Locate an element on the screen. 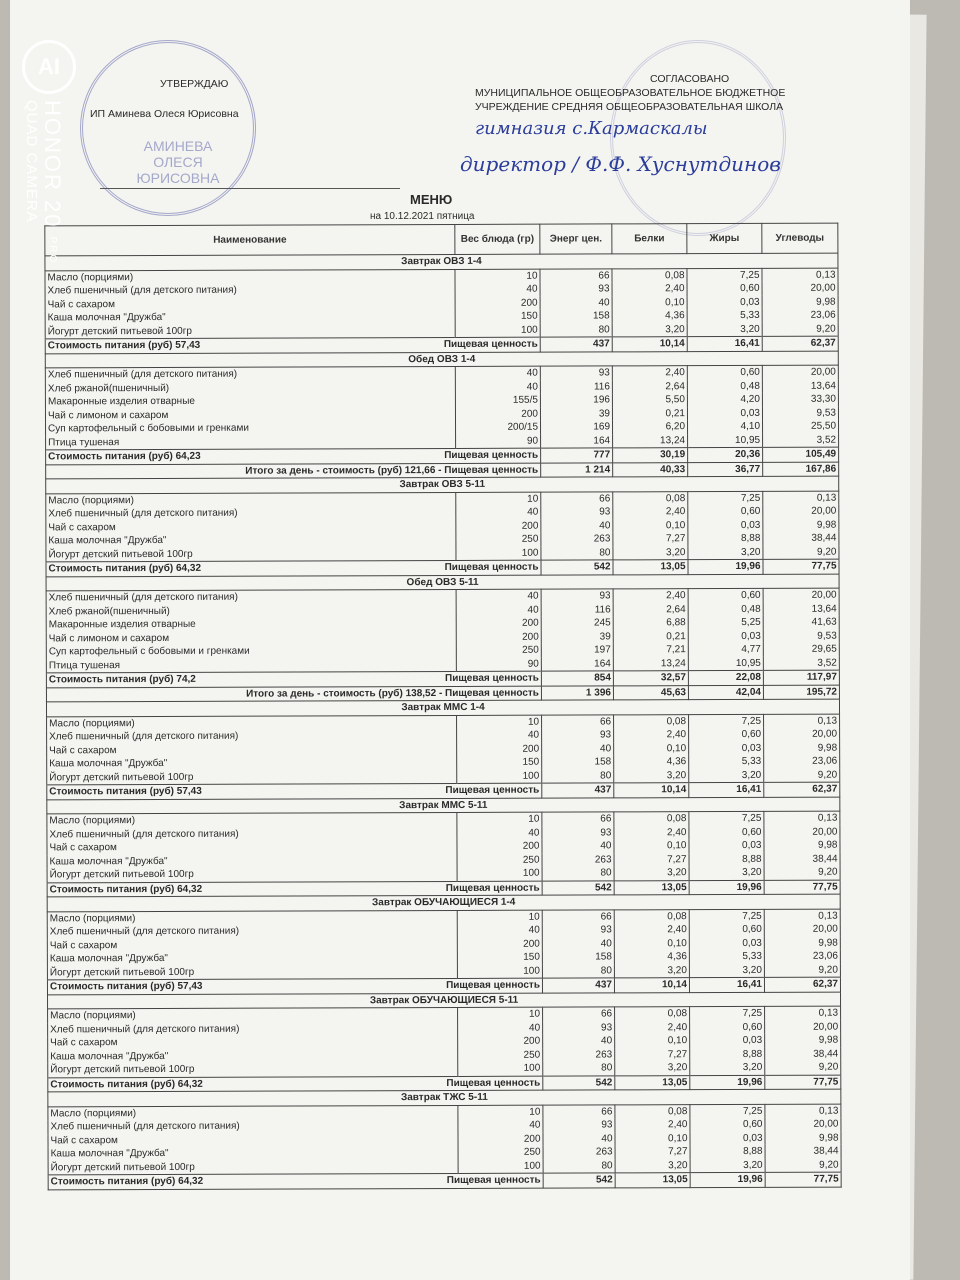 The width and height of the screenshot is (960, 1280). weight: 155/5 is located at coordinates (498, 400).